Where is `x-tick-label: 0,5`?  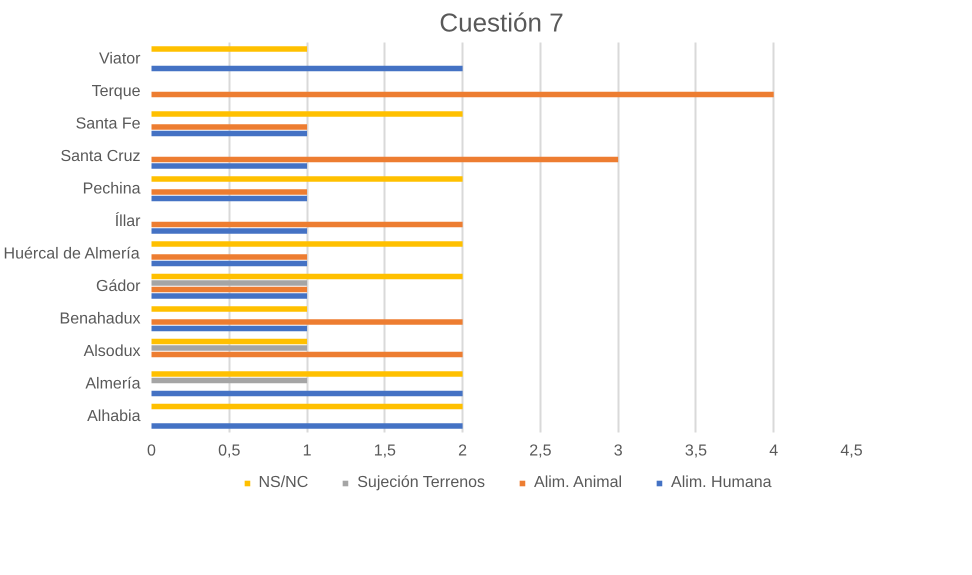
x-tick-label: 0,5 is located at coordinates (229, 451).